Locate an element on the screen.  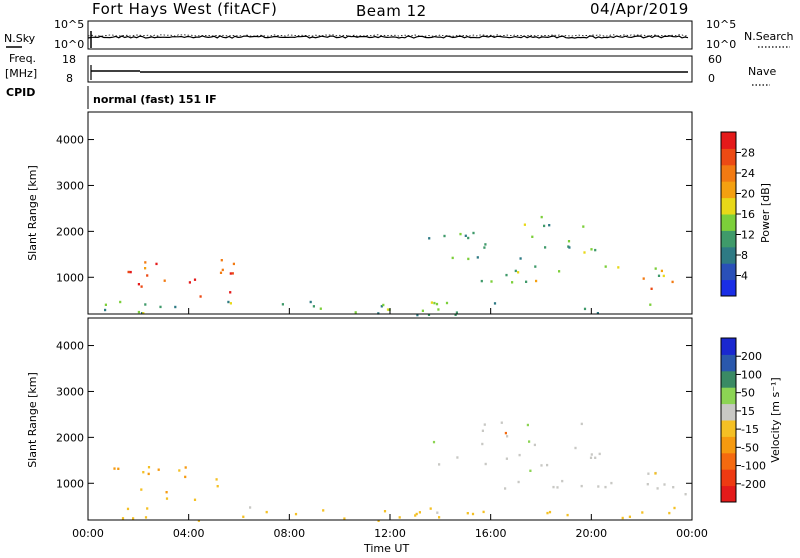
colorbar-tick-label: 24 is located at coordinates (748, 173).